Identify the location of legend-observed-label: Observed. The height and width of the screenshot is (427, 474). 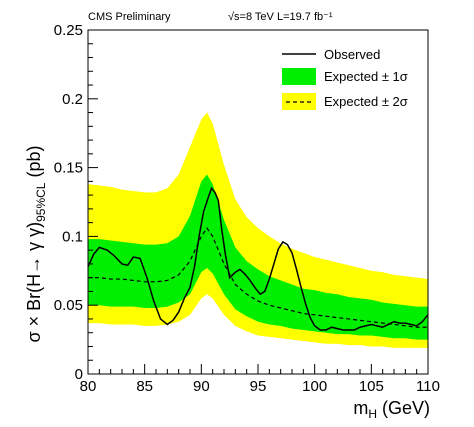
(352, 54).